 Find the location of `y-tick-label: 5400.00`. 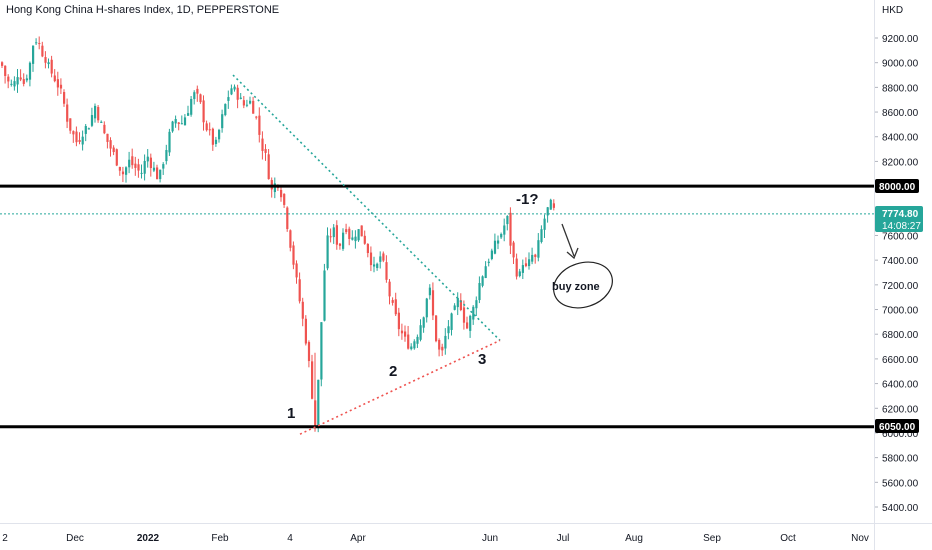

y-tick-label: 5400.00 is located at coordinates (900, 508).